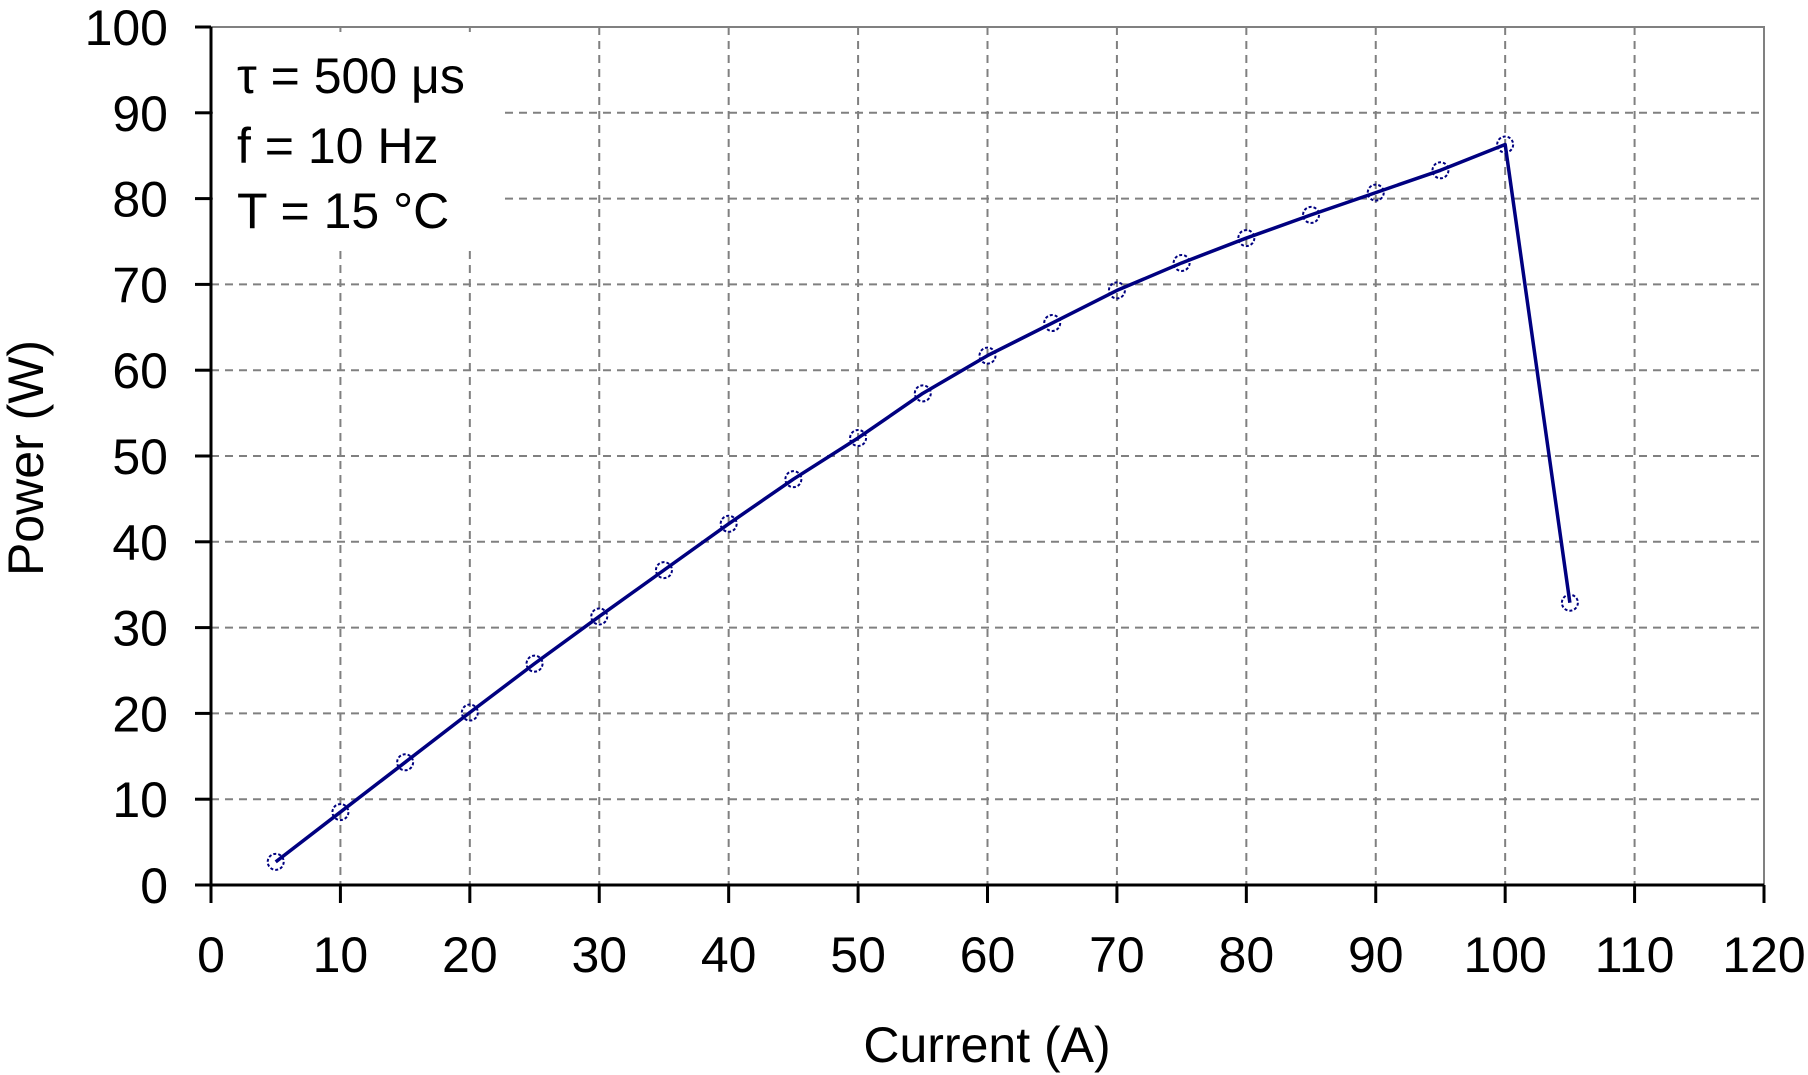 The width and height of the screenshot is (1808, 1075). Describe the element at coordinates (126, 28) in the screenshot. I see `y-tick-label: 100` at that location.